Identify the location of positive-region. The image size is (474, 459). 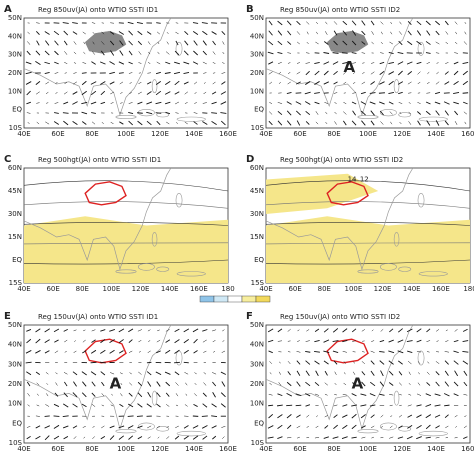
(368, 249).